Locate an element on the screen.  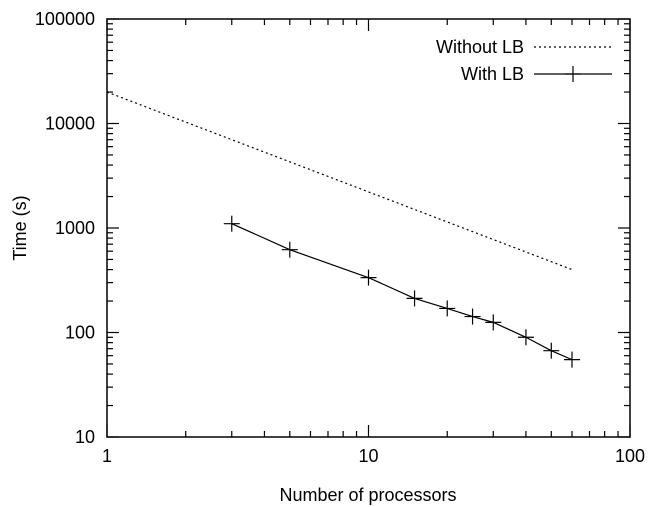
x-tick-label: 100 is located at coordinates (630, 456).